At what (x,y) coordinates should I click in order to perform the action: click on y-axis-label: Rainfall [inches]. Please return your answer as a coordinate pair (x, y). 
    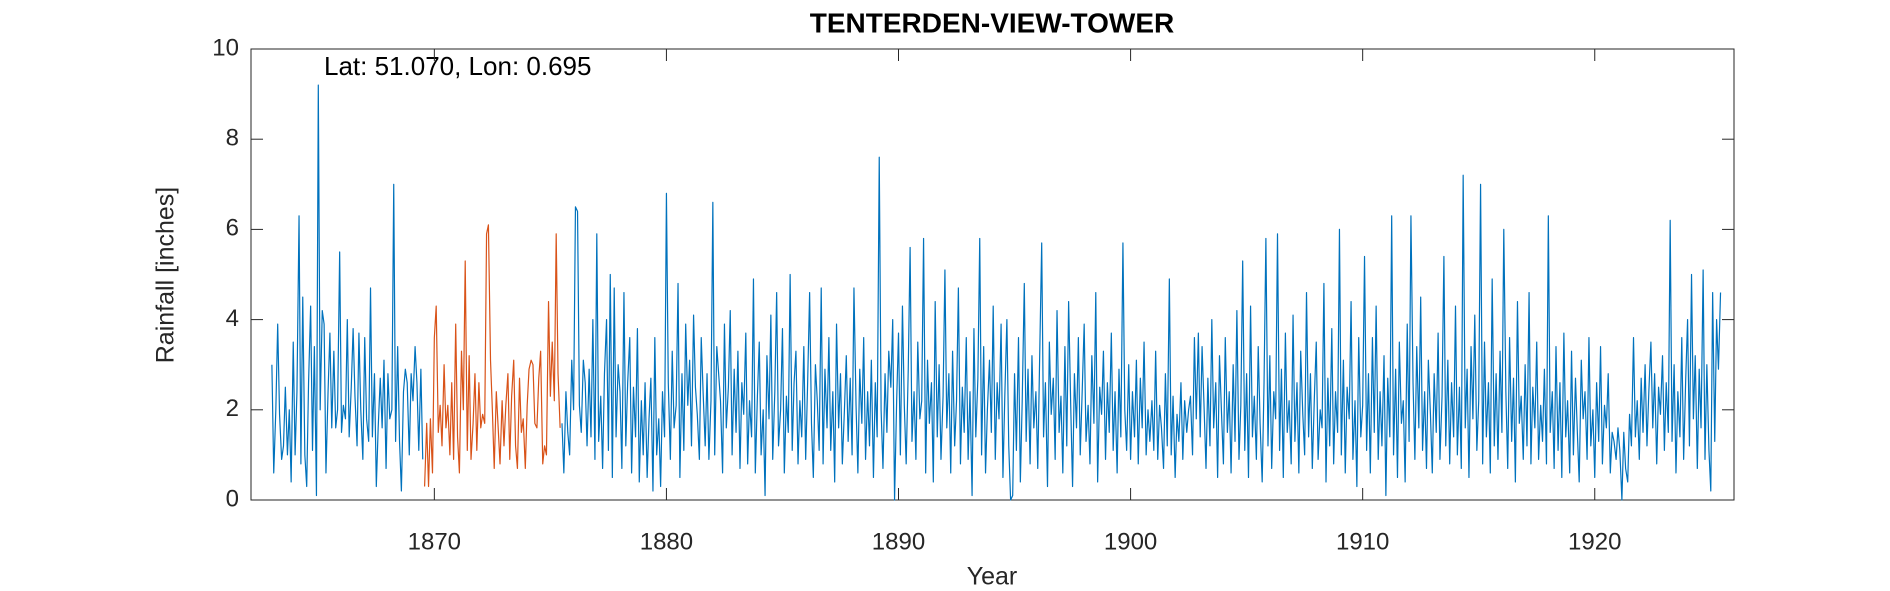
    Looking at the image, I should click on (166, 275).